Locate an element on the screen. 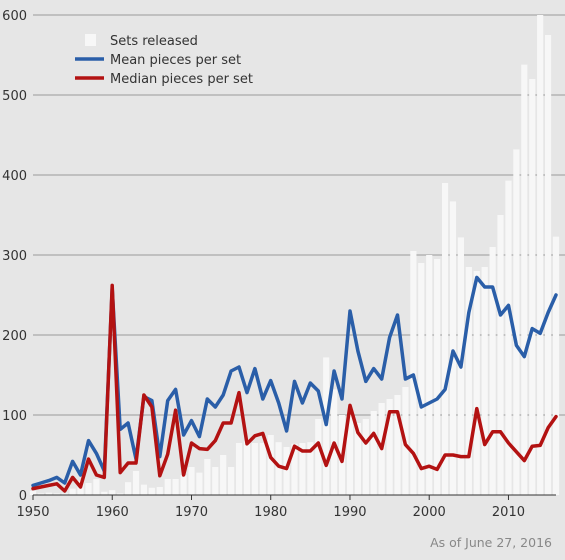 This screenshot has height=560, width=565. x-tick-label: 1960 is located at coordinates (112, 512).